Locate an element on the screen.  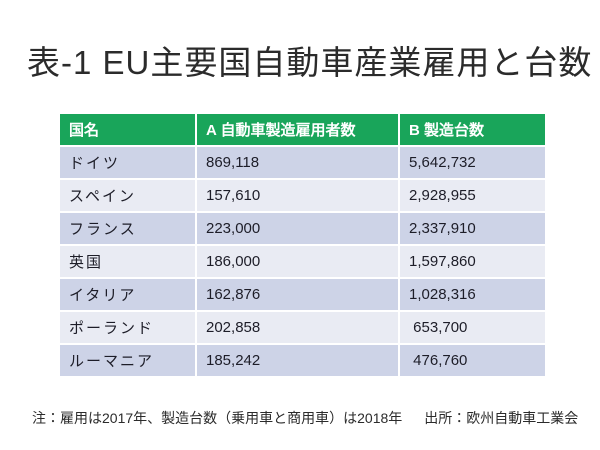
table-header-row: 国名 A 自動車製造雇用者数 B 製造台数 is located at coordinates (302, 129).